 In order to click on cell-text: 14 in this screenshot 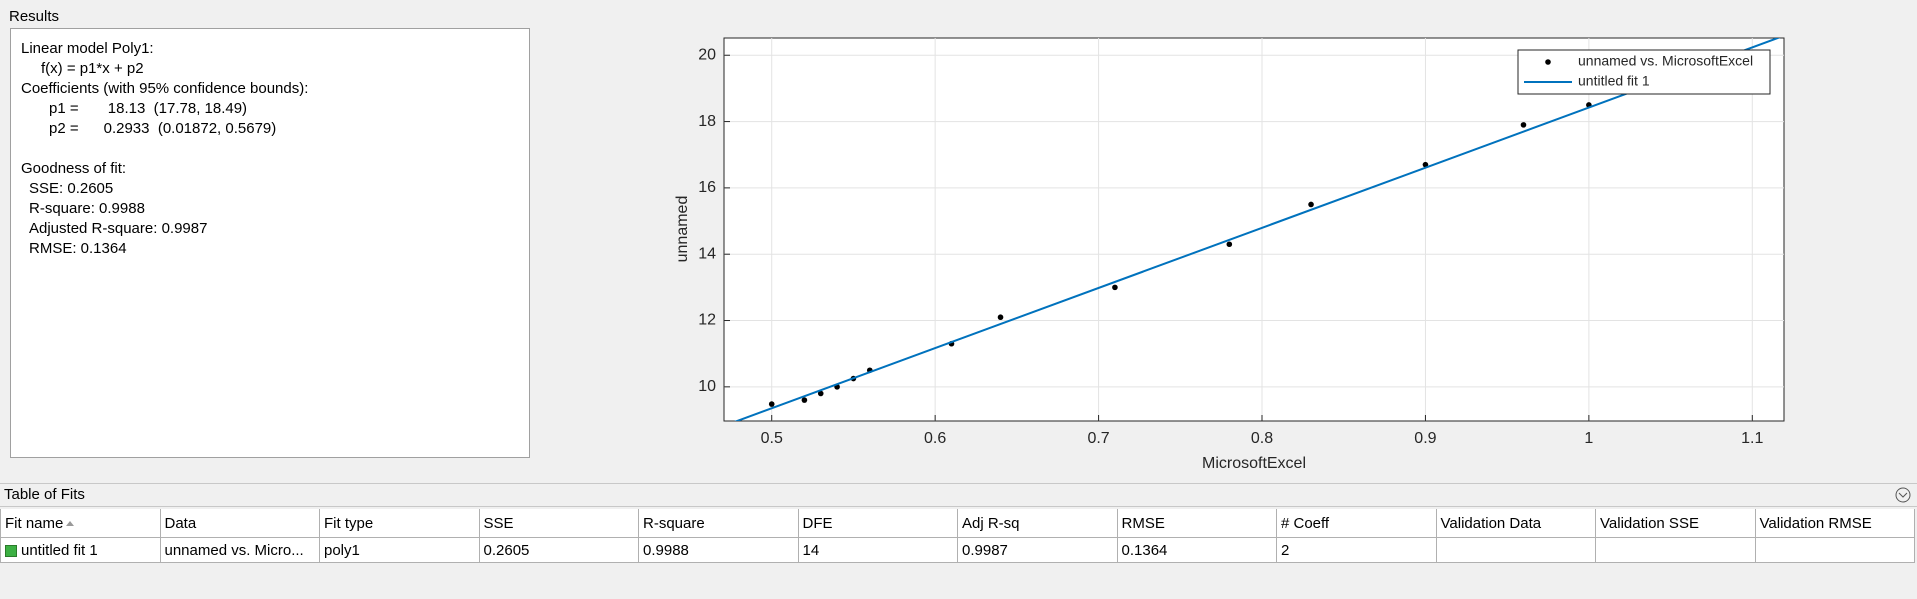, I will do `click(811, 550)`.